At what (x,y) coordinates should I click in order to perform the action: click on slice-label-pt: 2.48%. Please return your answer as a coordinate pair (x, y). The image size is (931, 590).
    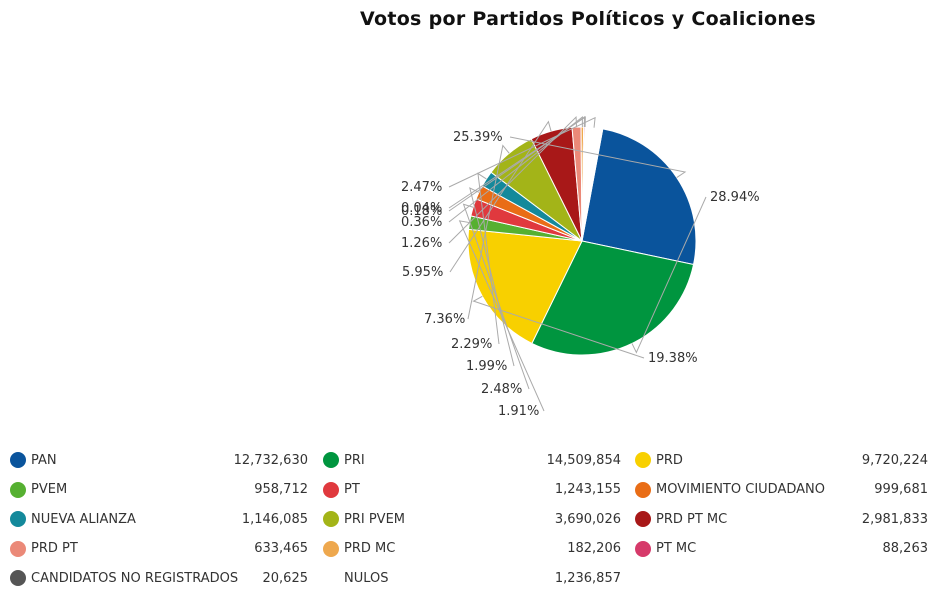
    Looking at the image, I should click on (501, 389).